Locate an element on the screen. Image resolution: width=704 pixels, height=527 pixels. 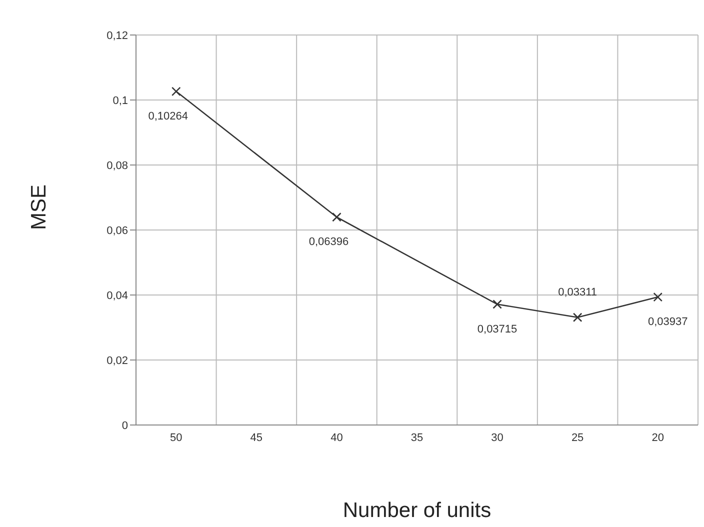
x-tick-label: 45 is located at coordinates (256, 438).